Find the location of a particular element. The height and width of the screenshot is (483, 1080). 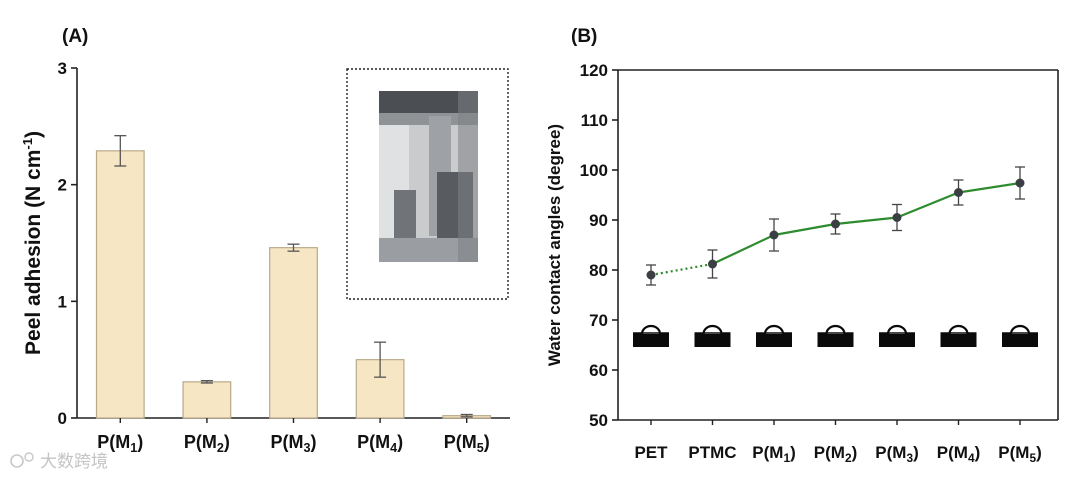

panel-a-xticks: P(M1) P(M2) P(M3) P(M4) P(M5) is located at coordinates (293, 436).